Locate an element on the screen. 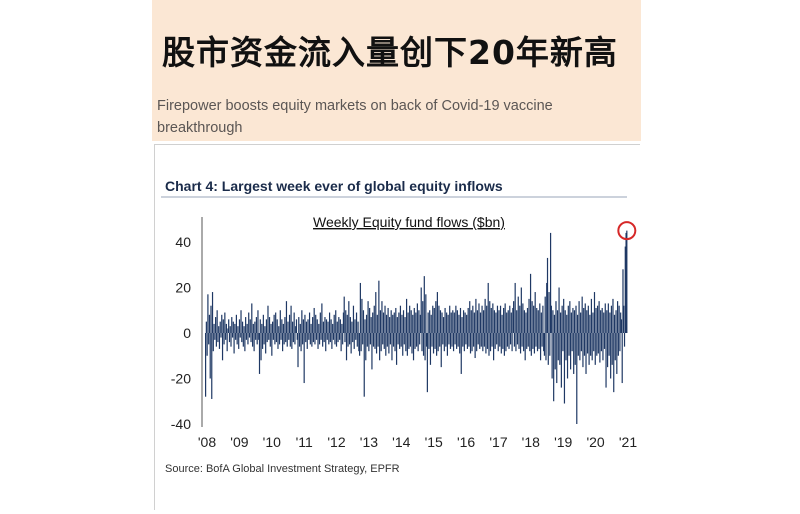  x-tick-label: '09 is located at coordinates (239, 442).